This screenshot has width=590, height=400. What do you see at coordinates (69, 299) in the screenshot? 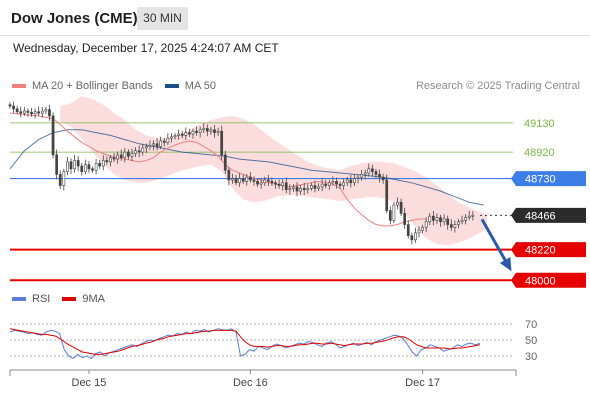
I see `9ma-swatch` at bounding box center [69, 299].